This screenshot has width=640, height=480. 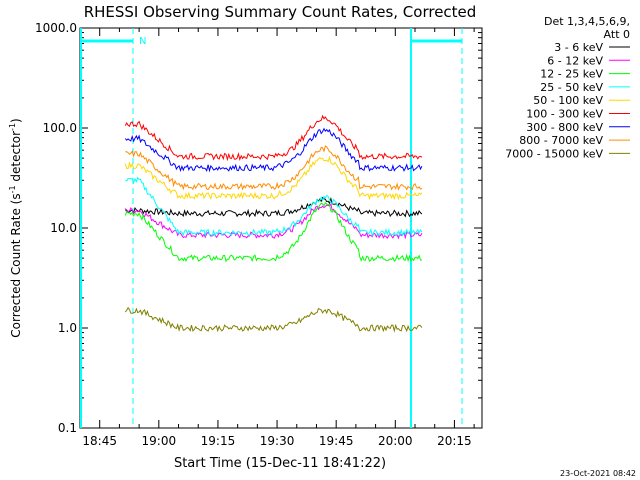 I want to click on legend-label-5: 100 - 300 keV, so click(x=564, y=114).